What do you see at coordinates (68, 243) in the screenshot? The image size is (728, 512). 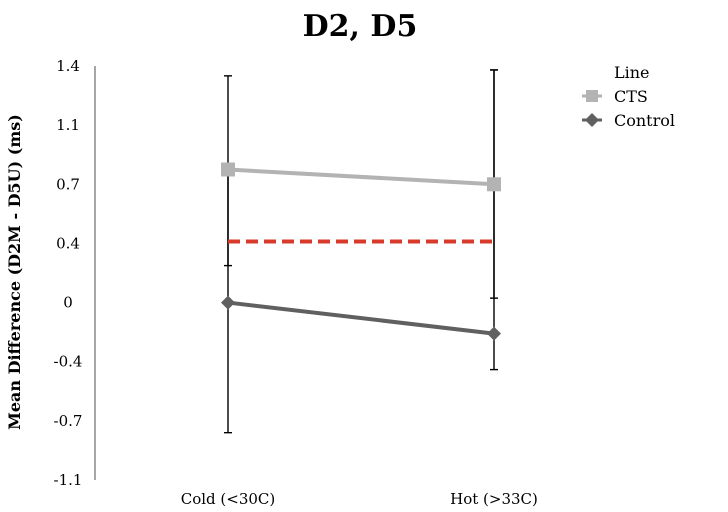 I see `y-tick-label: 0.4` at bounding box center [68, 243].